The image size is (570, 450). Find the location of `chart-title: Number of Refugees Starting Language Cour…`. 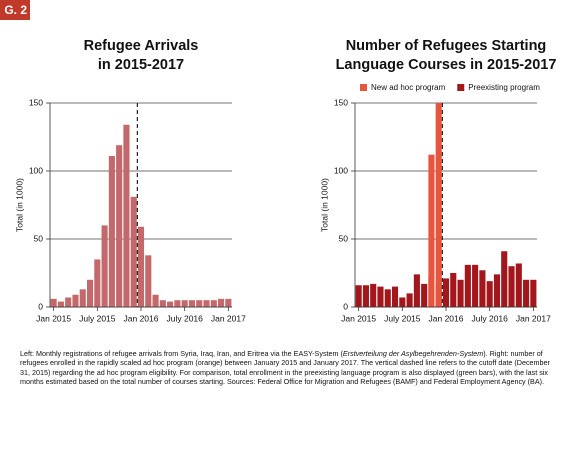

chart-title: Number of Refugees Starting Language Cour… is located at coordinates (446, 55).